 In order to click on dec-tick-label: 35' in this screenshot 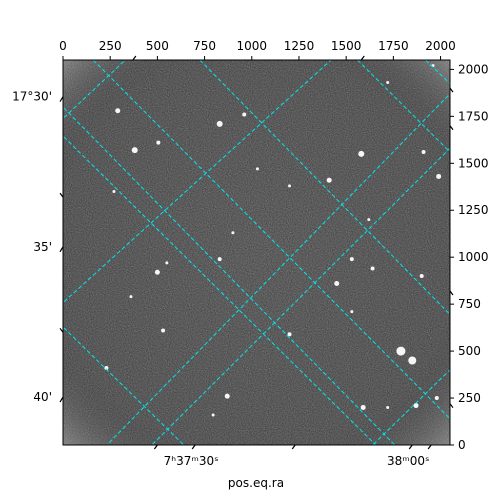, I will do `click(42, 247)`.